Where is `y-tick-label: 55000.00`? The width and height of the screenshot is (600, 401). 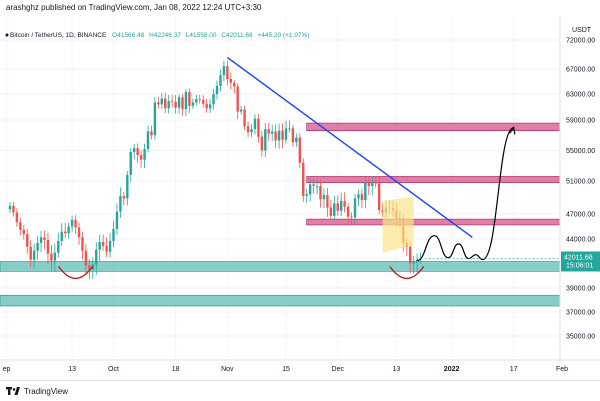 y-tick-label: 55000.00 is located at coordinates (580, 151).